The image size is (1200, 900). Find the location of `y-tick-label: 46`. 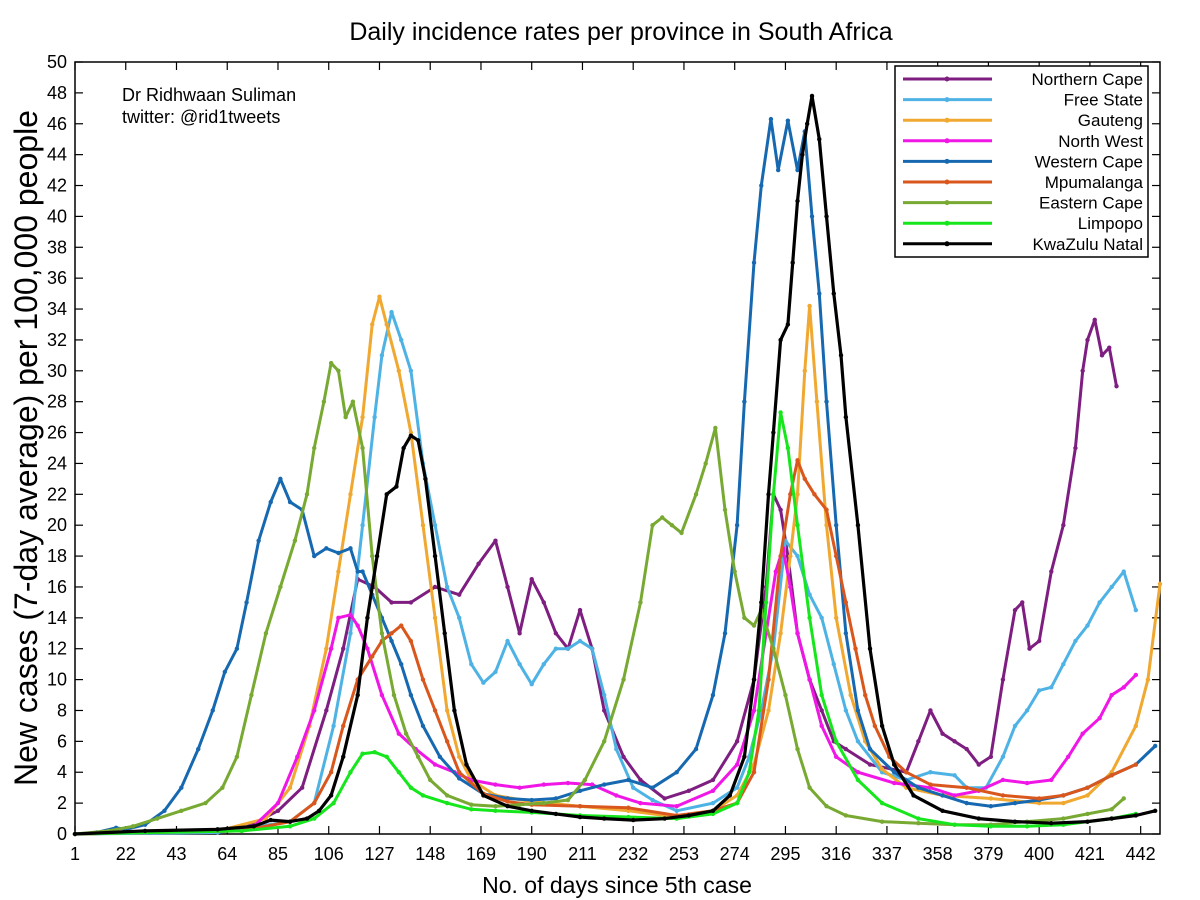

y-tick-label: 46 is located at coordinates (57, 124).